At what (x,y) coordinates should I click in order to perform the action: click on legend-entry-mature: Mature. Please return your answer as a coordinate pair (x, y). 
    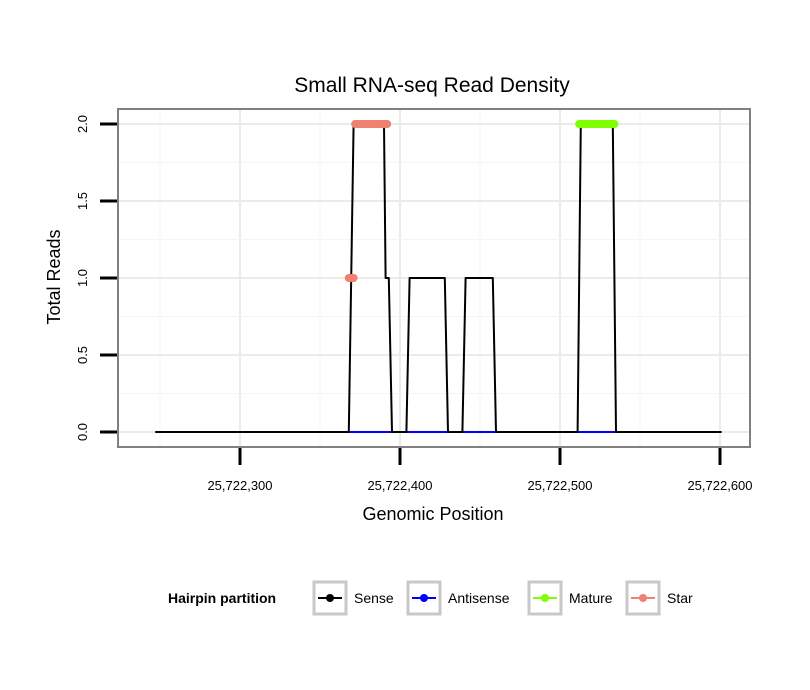
    Looking at the image, I should click on (570, 598).